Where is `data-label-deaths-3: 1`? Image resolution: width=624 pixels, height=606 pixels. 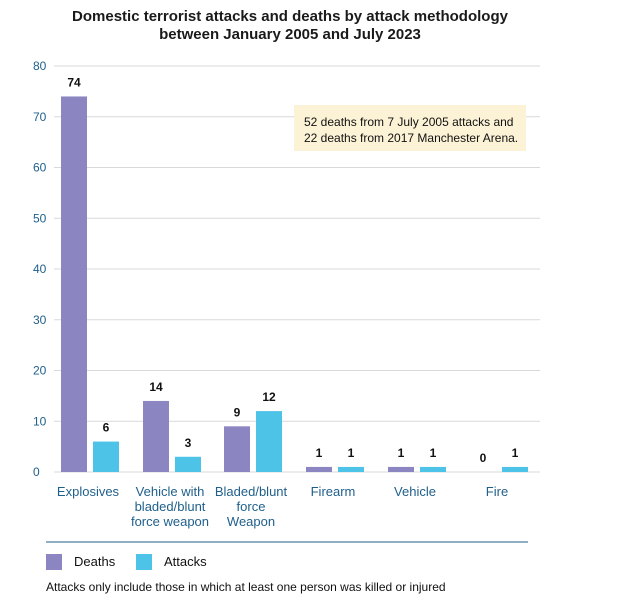 data-label-deaths-3: 1 is located at coordinates (319, 453).